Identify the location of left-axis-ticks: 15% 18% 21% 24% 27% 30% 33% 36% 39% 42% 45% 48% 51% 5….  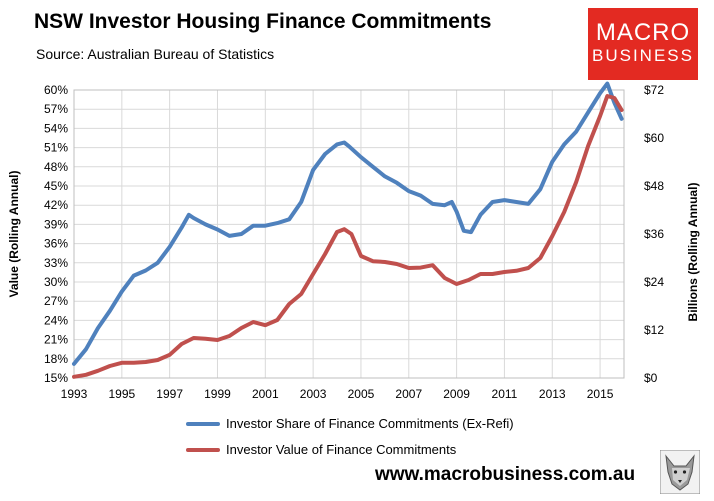
(56, 234).